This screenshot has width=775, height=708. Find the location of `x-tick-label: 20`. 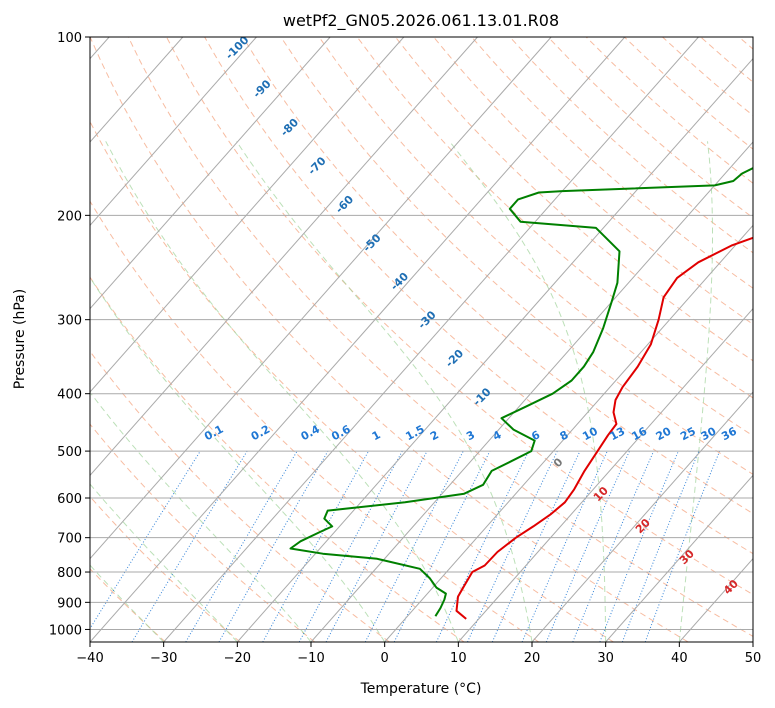

x-tick-label: 20 is located at coordinates (532, 658).